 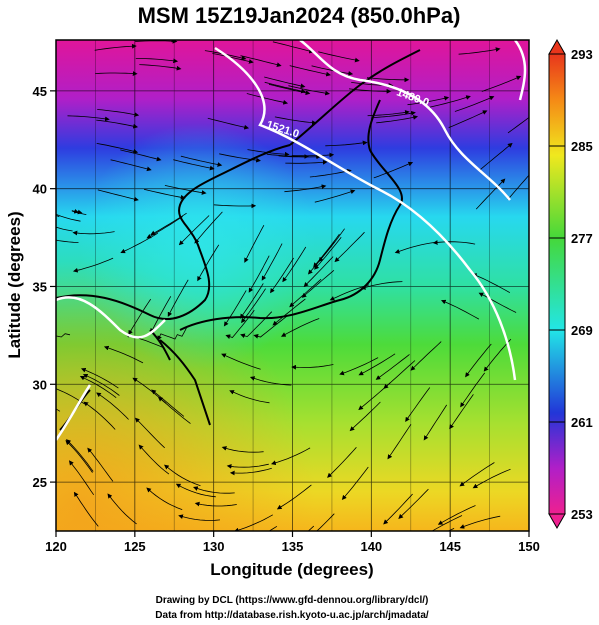 What do you see at coordinates (557, 521) in the screenshot?
I see `colorbar-bottom-arrow` at bounding box center [557, 521].